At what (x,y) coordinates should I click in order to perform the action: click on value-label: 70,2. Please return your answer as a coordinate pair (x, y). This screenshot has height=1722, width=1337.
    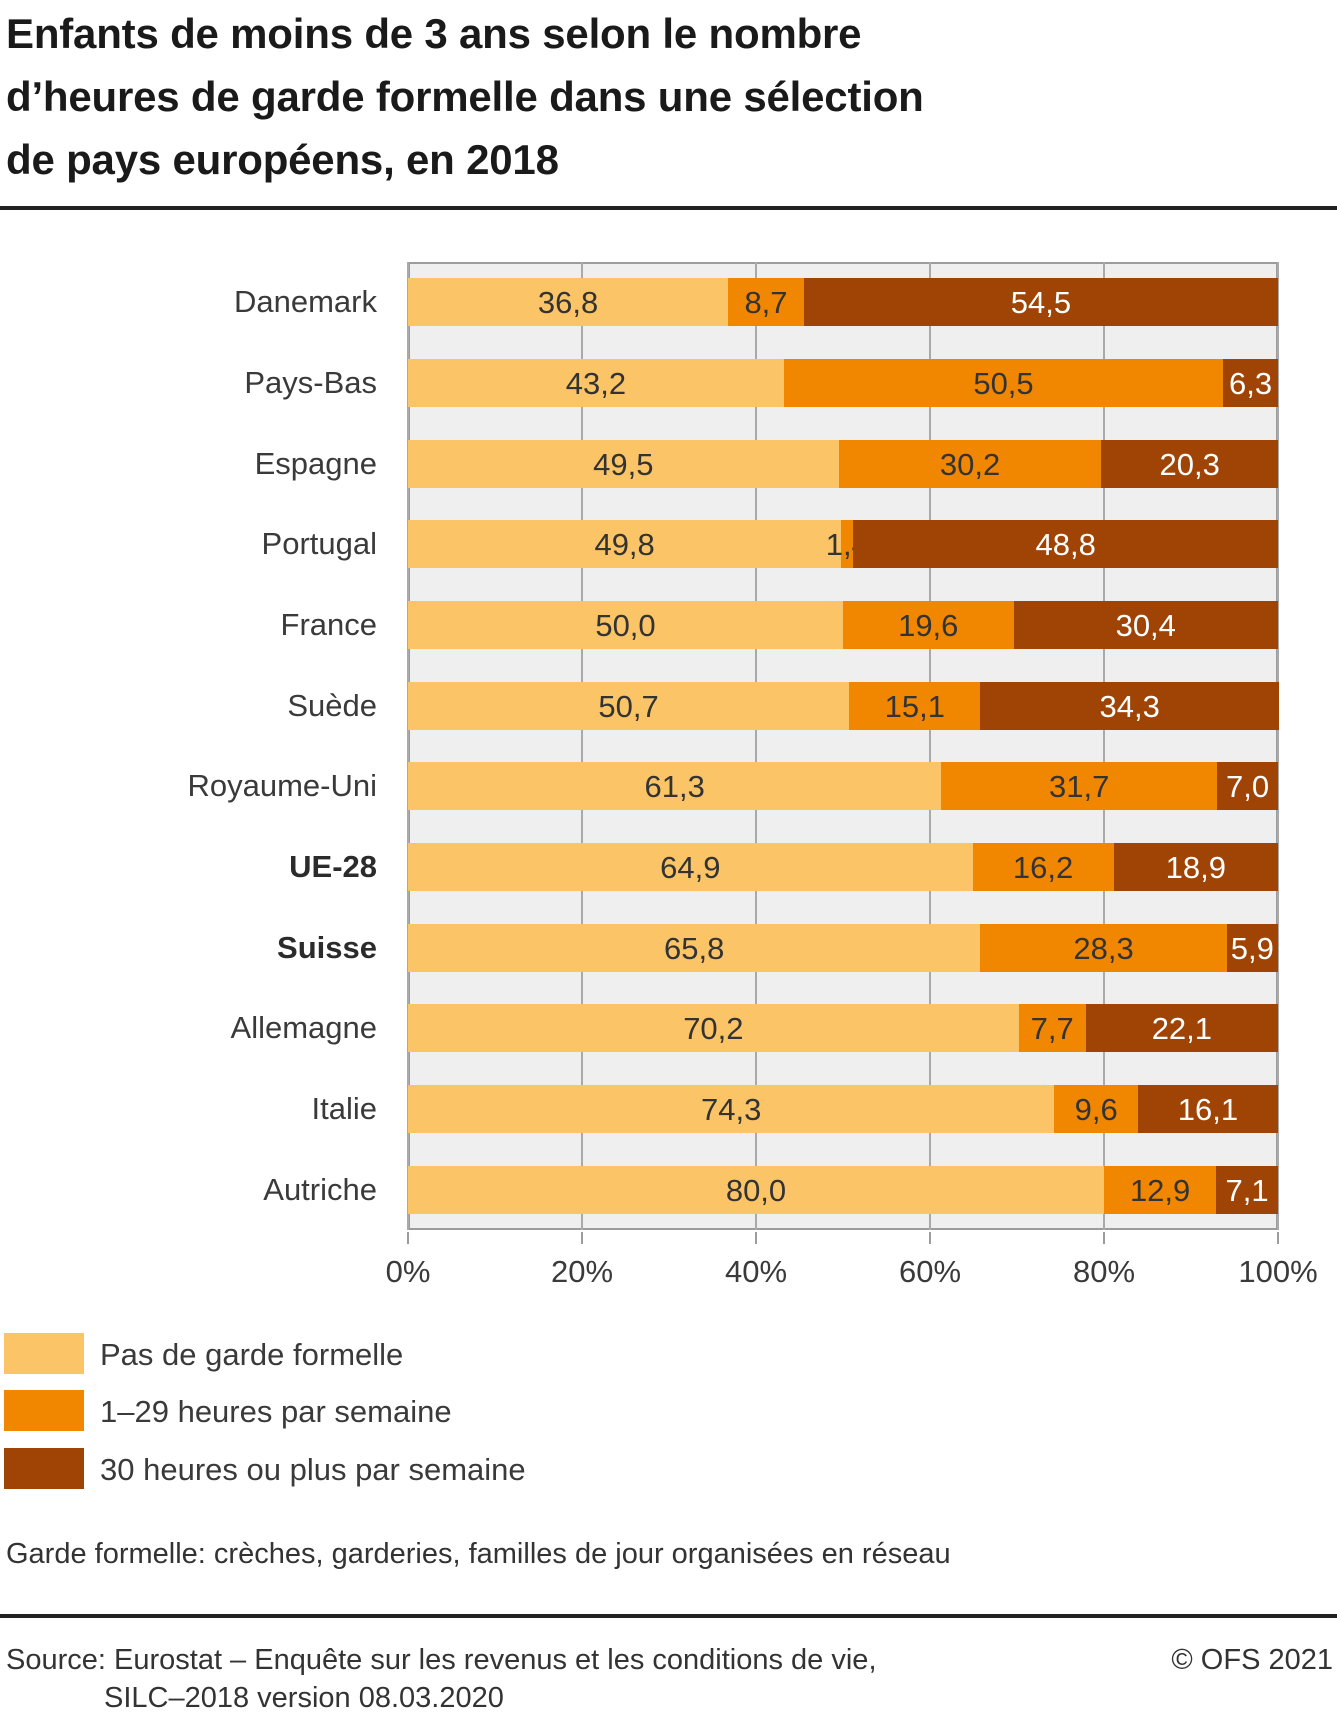
    Looking at the image, I should click on (713, 1029).